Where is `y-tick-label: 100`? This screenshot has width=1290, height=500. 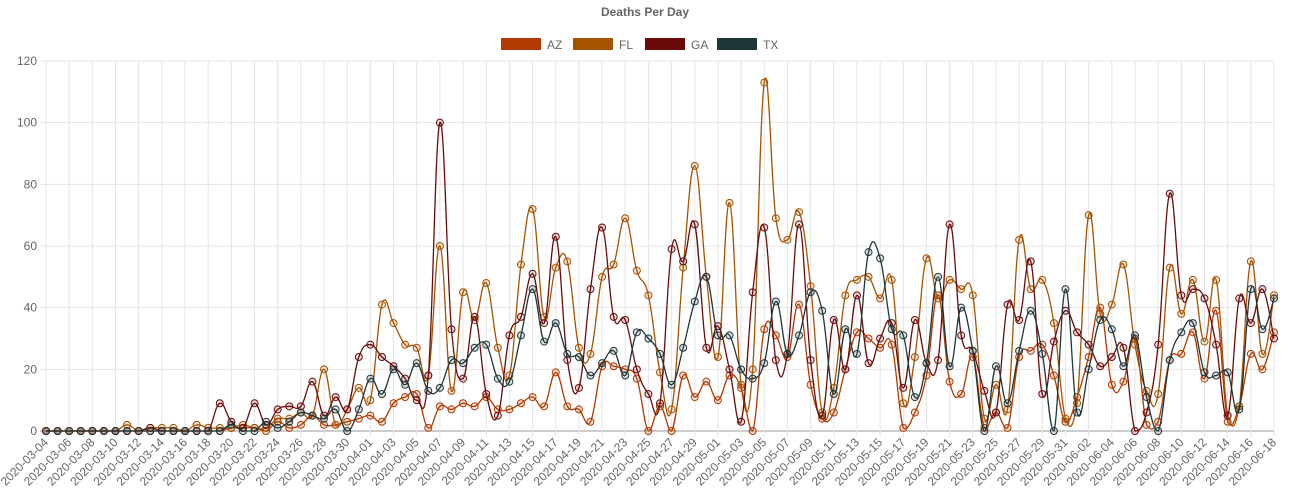 y-tick-label: 100 is located at coordinates (27, 123).